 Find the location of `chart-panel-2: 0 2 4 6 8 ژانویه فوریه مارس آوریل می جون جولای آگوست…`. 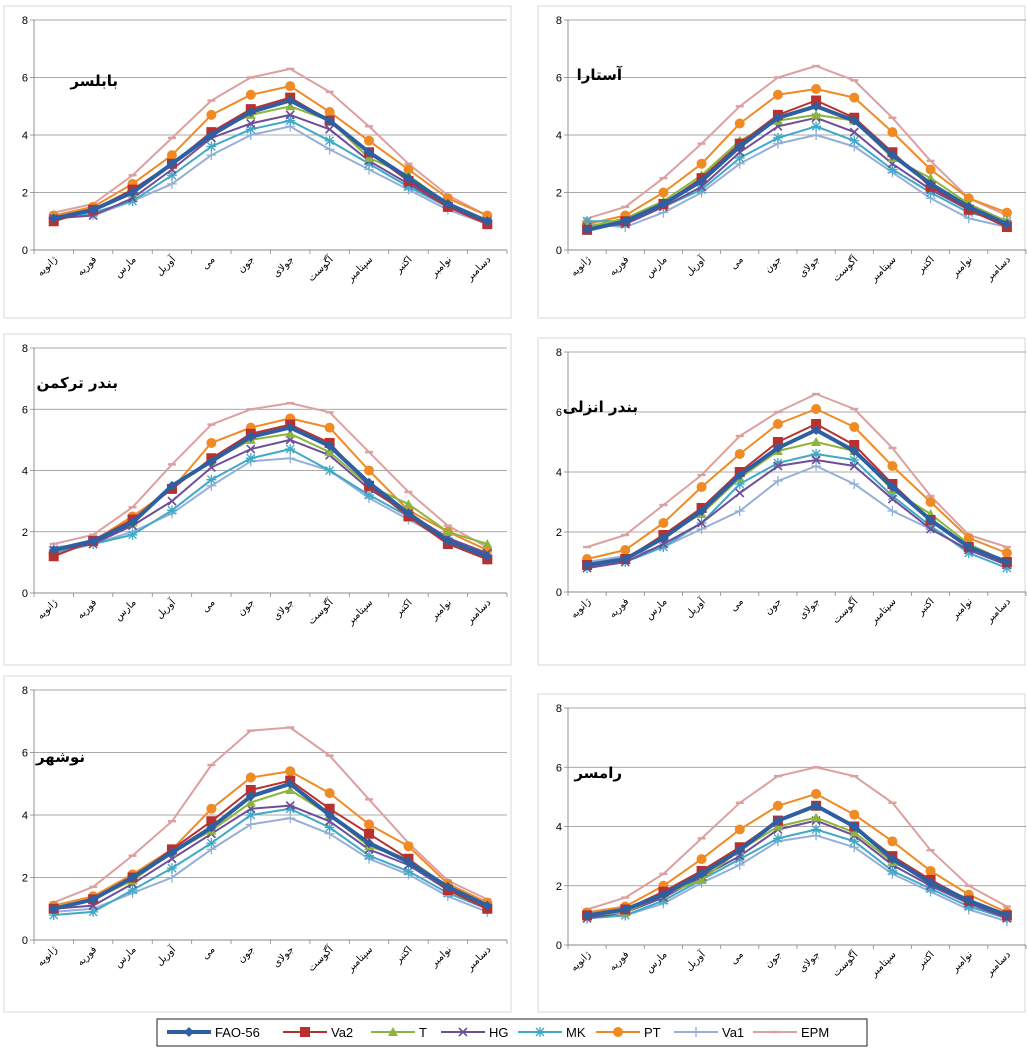

chart-panel-2: 0 2 4 6 8 ژانویه فوریه مارس آوریل می جون جولای آگوست… is located at coordinates (782, 162).